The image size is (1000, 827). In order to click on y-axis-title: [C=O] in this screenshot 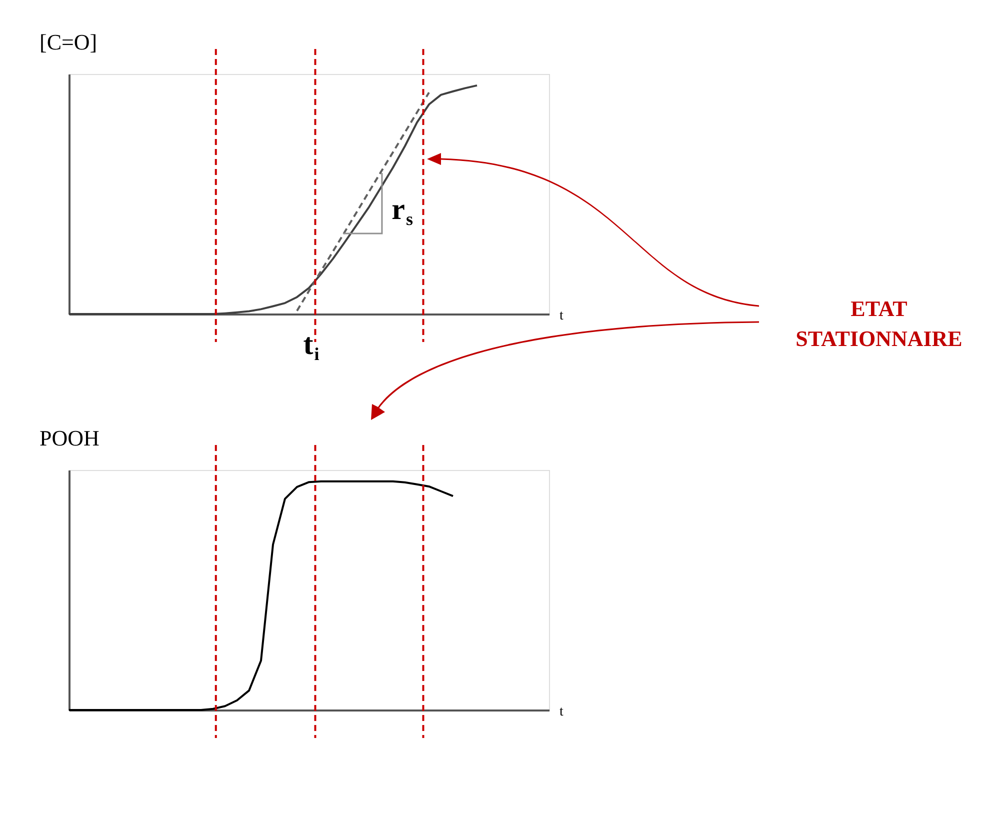, I will do `click(69, 42)`.